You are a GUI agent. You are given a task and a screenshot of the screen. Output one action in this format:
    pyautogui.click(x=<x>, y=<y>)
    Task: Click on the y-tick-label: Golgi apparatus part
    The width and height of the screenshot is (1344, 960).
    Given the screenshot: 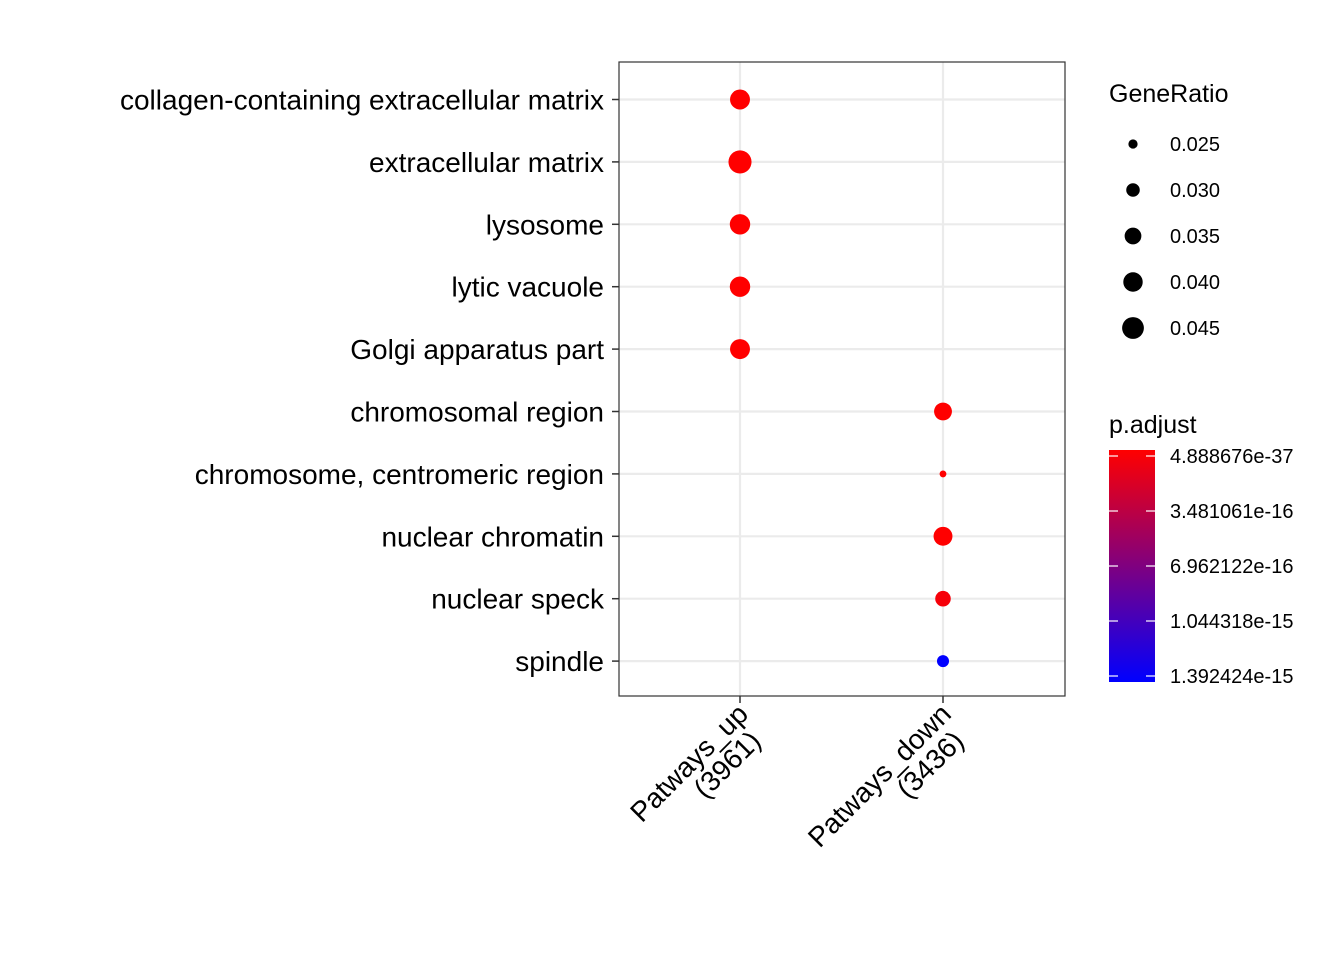 What is the action you would take?
    pyautogui.click(x=477, y=349)
    